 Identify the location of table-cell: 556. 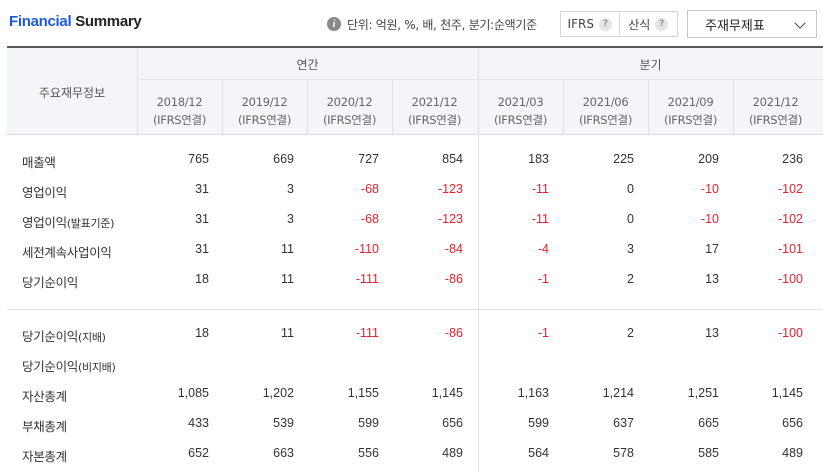
(368, 453).